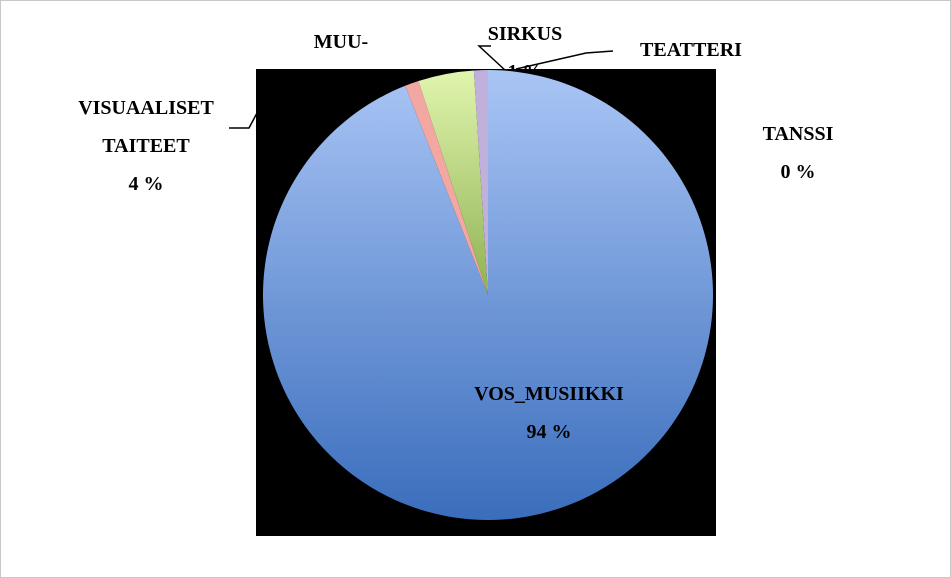  Describe the element at coordinates (798, 134) in the screenshot. I see `slice-name: TANSSI` at that location.